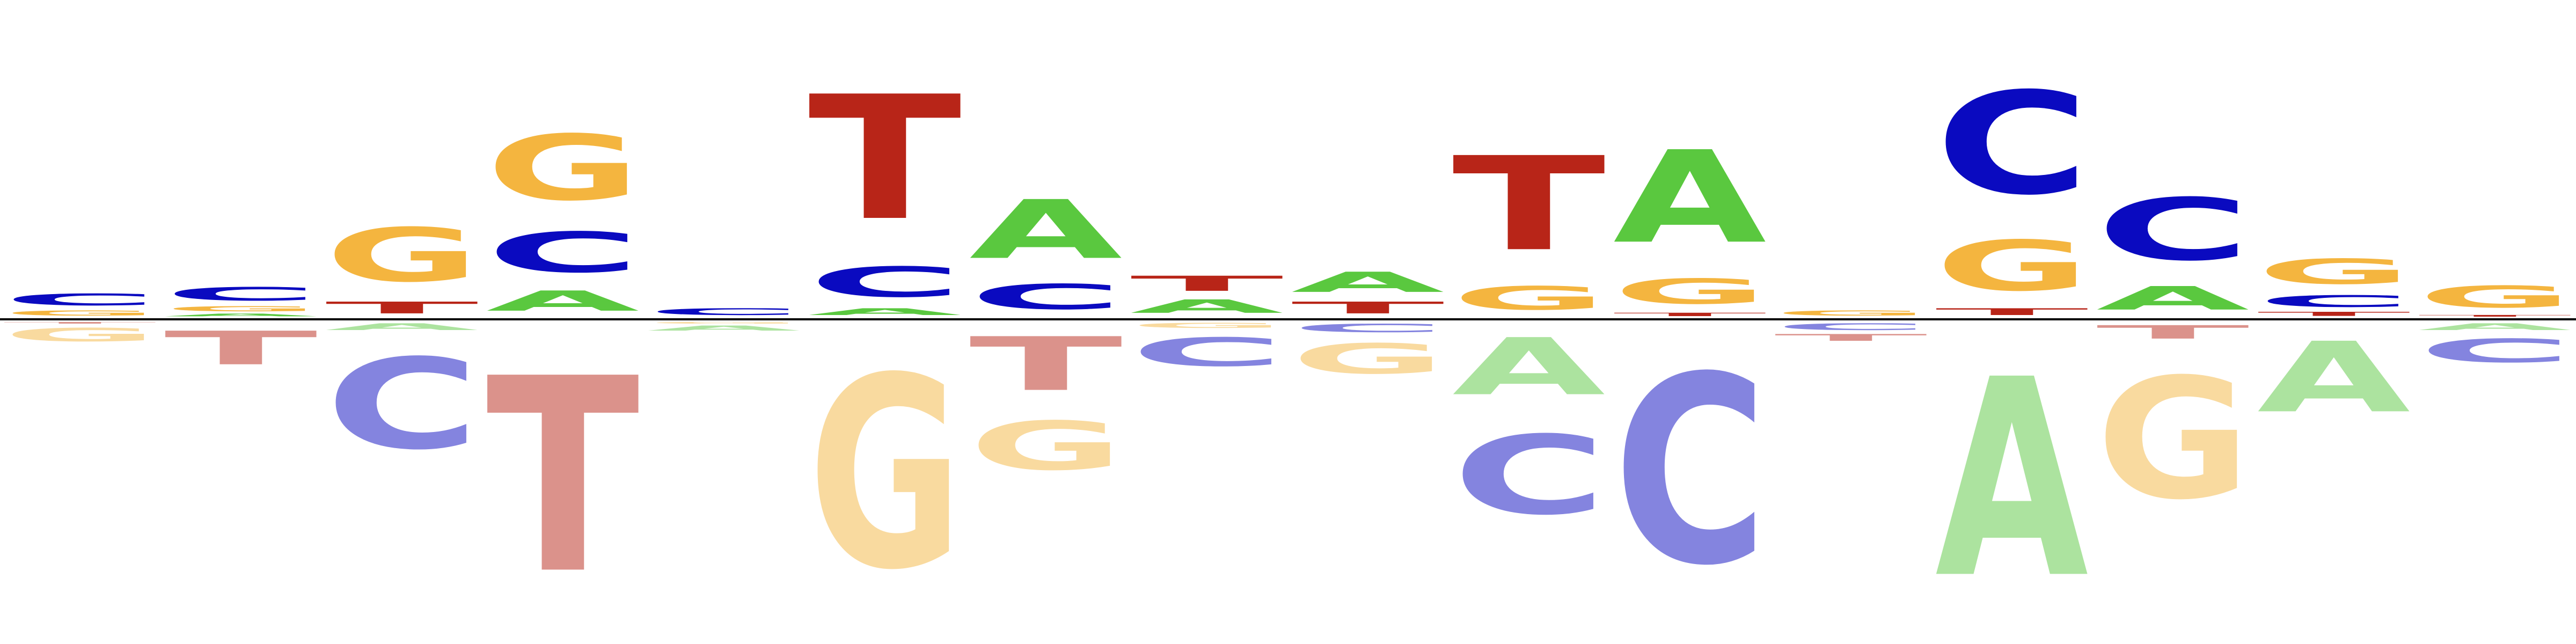 This screenshot has width=2576, height=644. I want to click on glyph-pos-4-g: G, so click(563, 168).